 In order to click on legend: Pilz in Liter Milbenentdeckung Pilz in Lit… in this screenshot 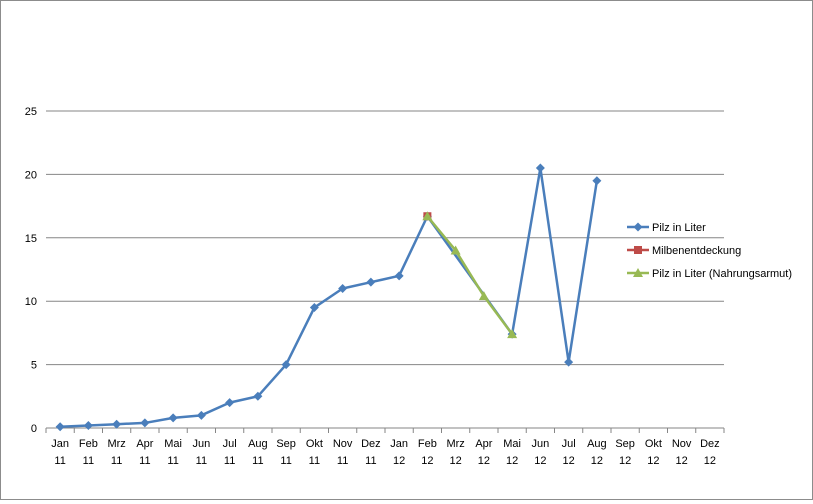, I will do `click(709, 251)`.